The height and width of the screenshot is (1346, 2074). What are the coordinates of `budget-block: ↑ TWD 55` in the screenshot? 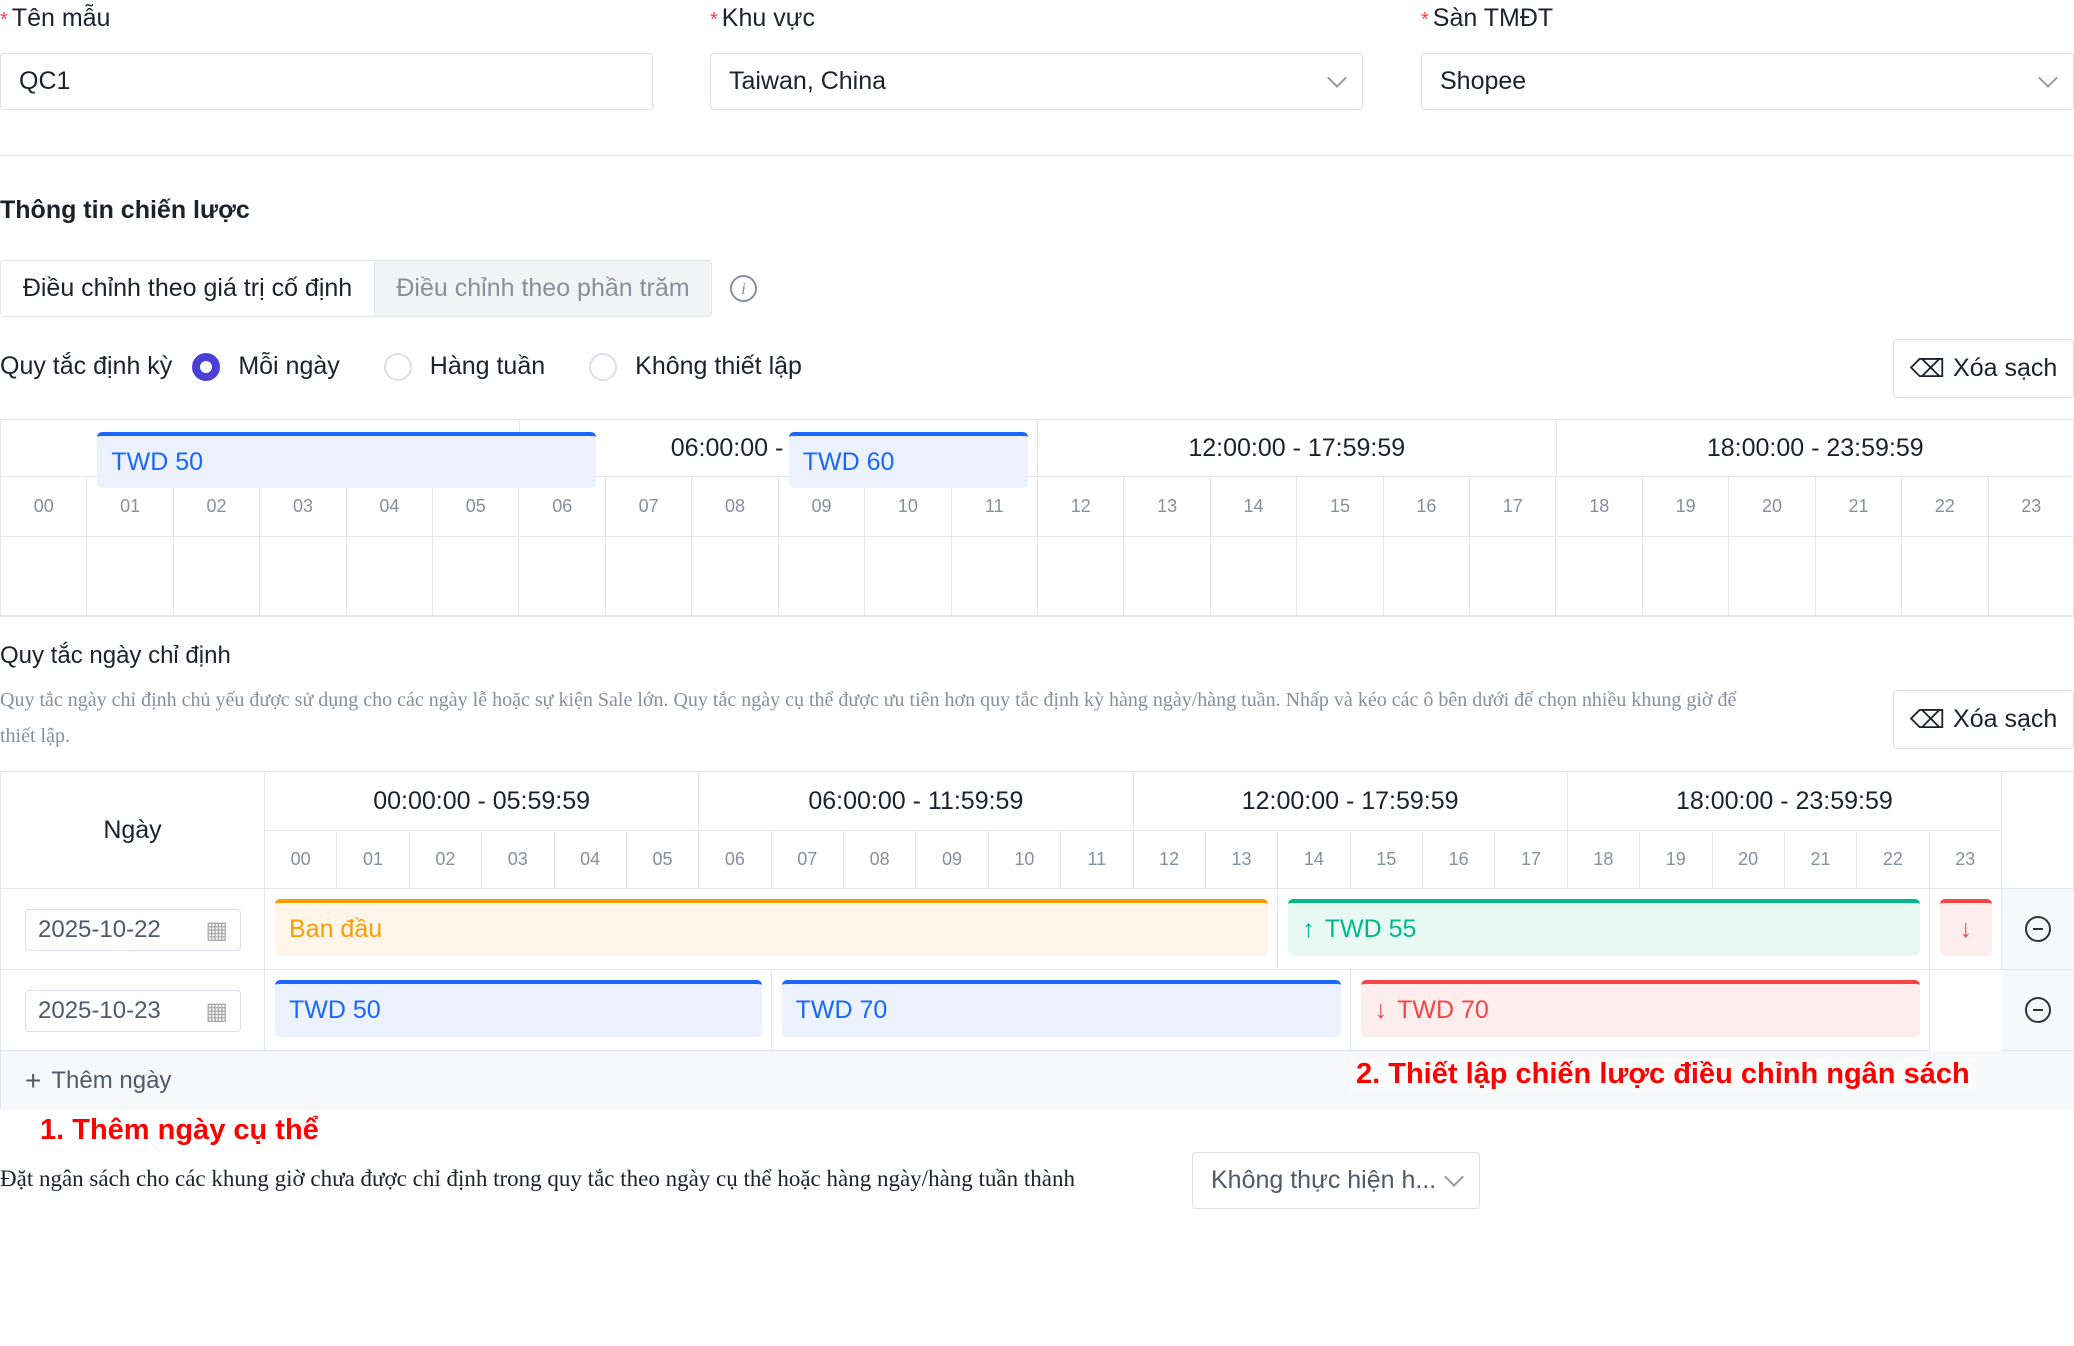 It's located at (1604, 927).